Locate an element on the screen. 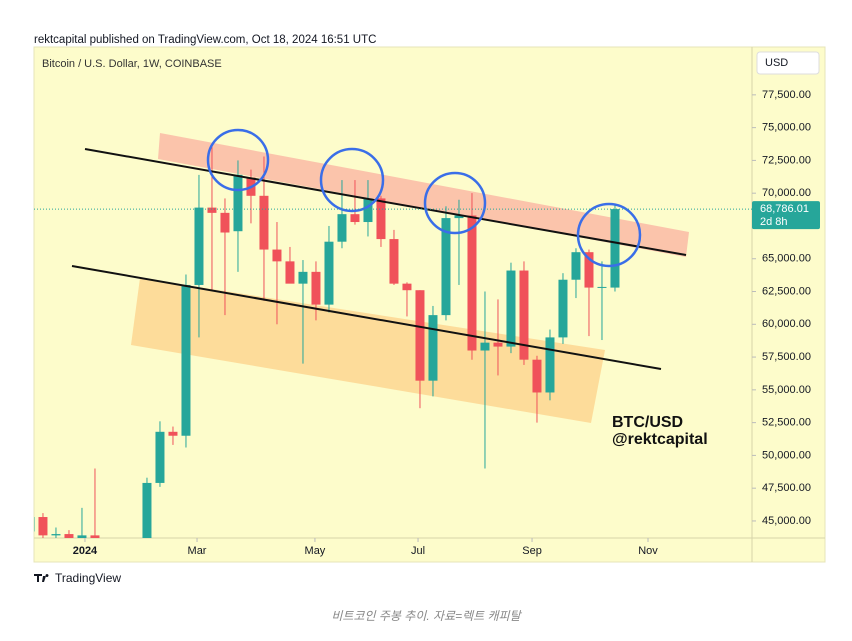 The width and height of the screenshot is (852, 641). y-tick-label: 57,500.00 is located at coordinates (786, 357).